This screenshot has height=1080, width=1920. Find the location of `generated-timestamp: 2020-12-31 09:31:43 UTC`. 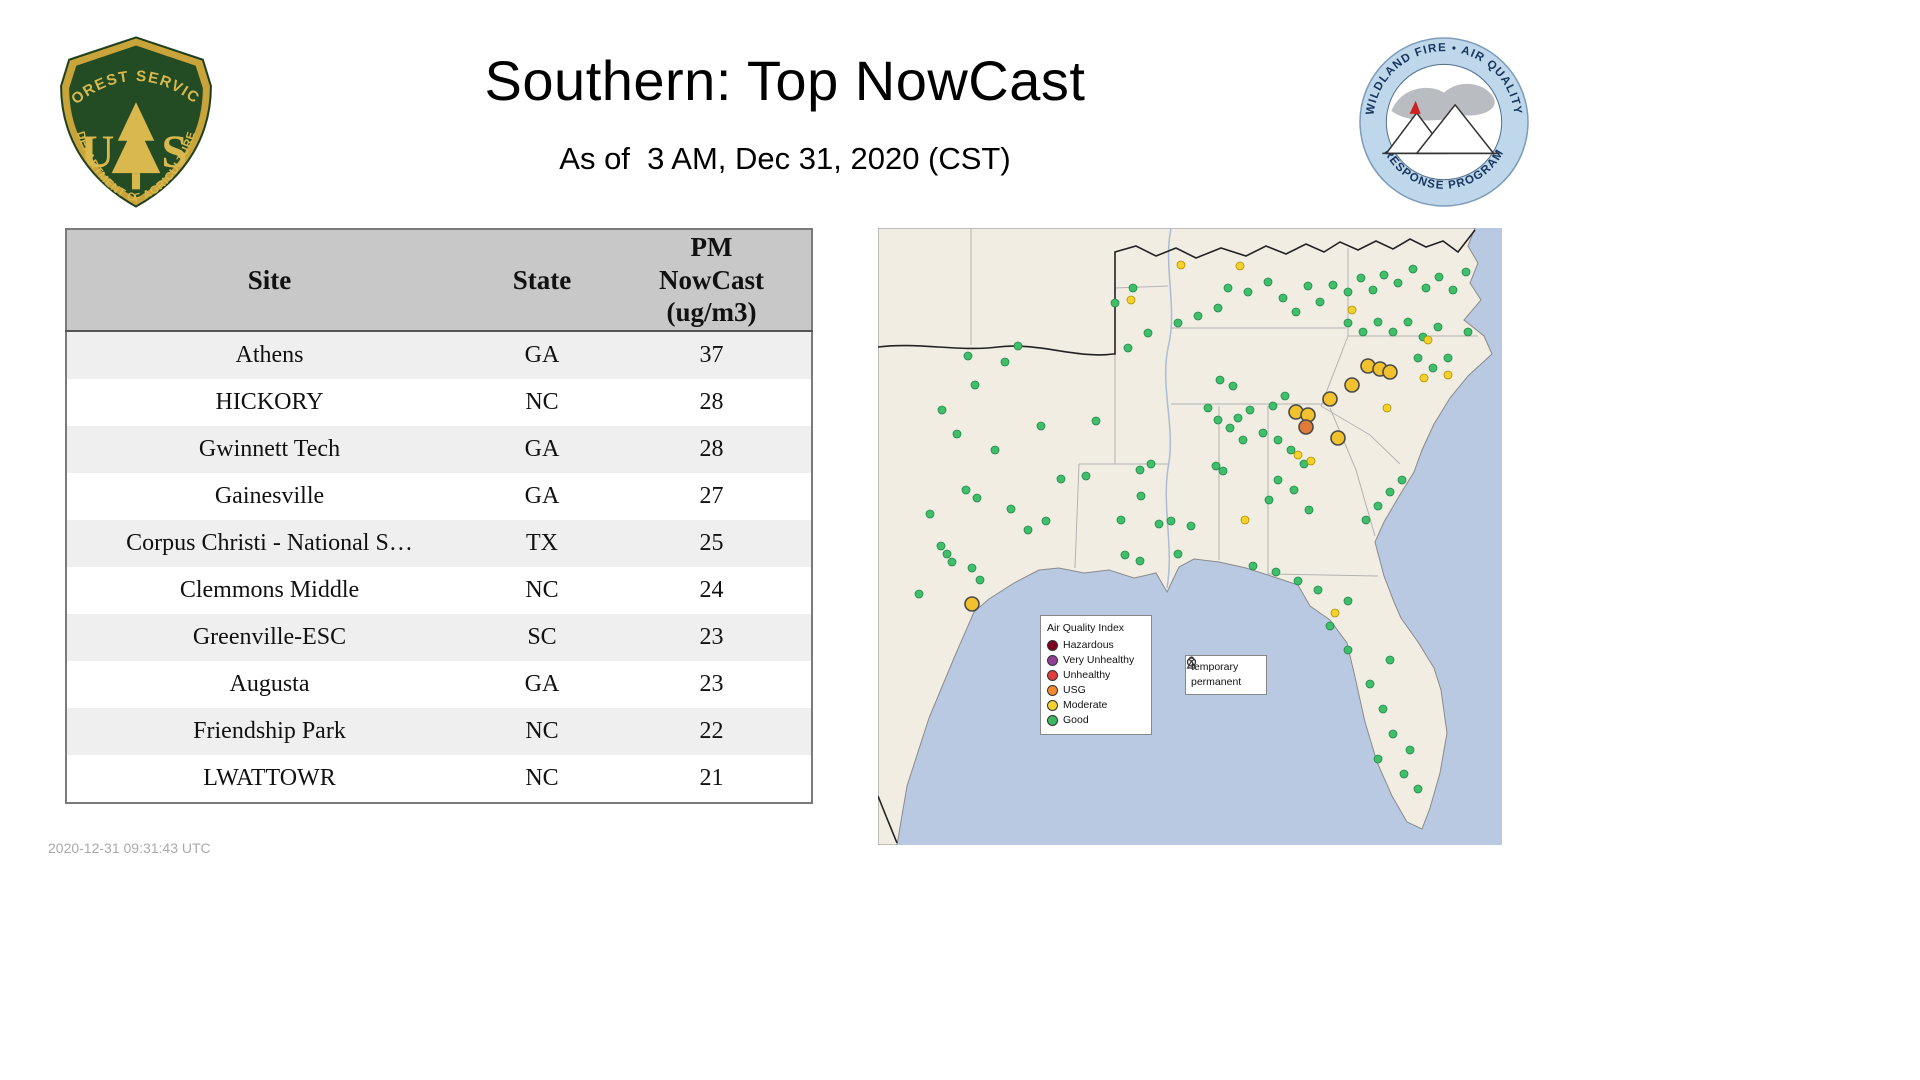

generated-timestamp: 2020-12-31 09:31:43 UTC is located at coordinates (129, 848).